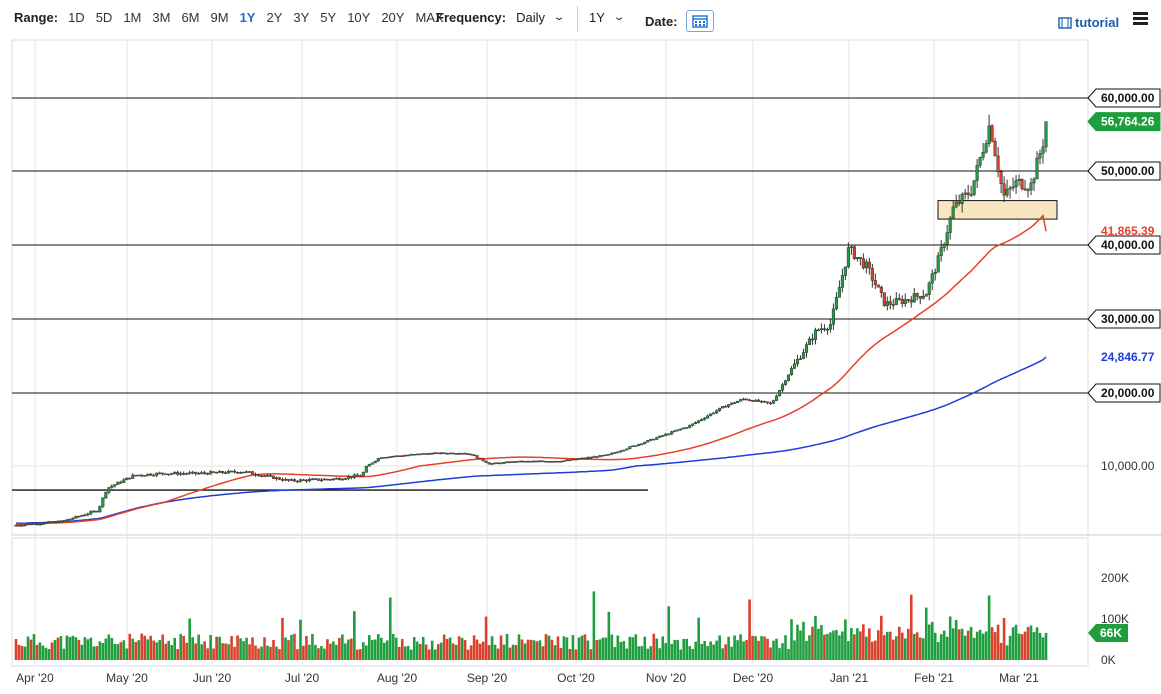 Image resolution: width=1161 pixels, height=694 pixels. Describe the element at coordinates (76, 17) in the screenshot. I see `range-button-1d: 1D` at that location.